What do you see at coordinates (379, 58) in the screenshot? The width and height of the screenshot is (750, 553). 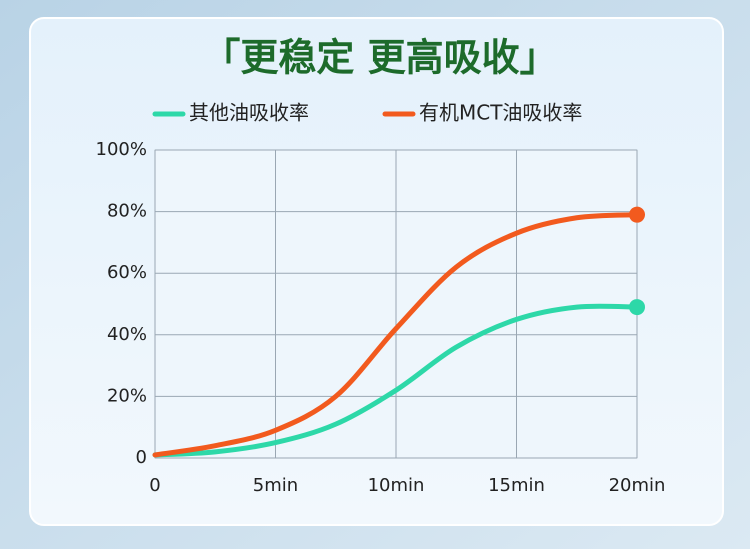 I see `chart-title: 「更稳定 更高吸收」` at bounding box center [379, 58].